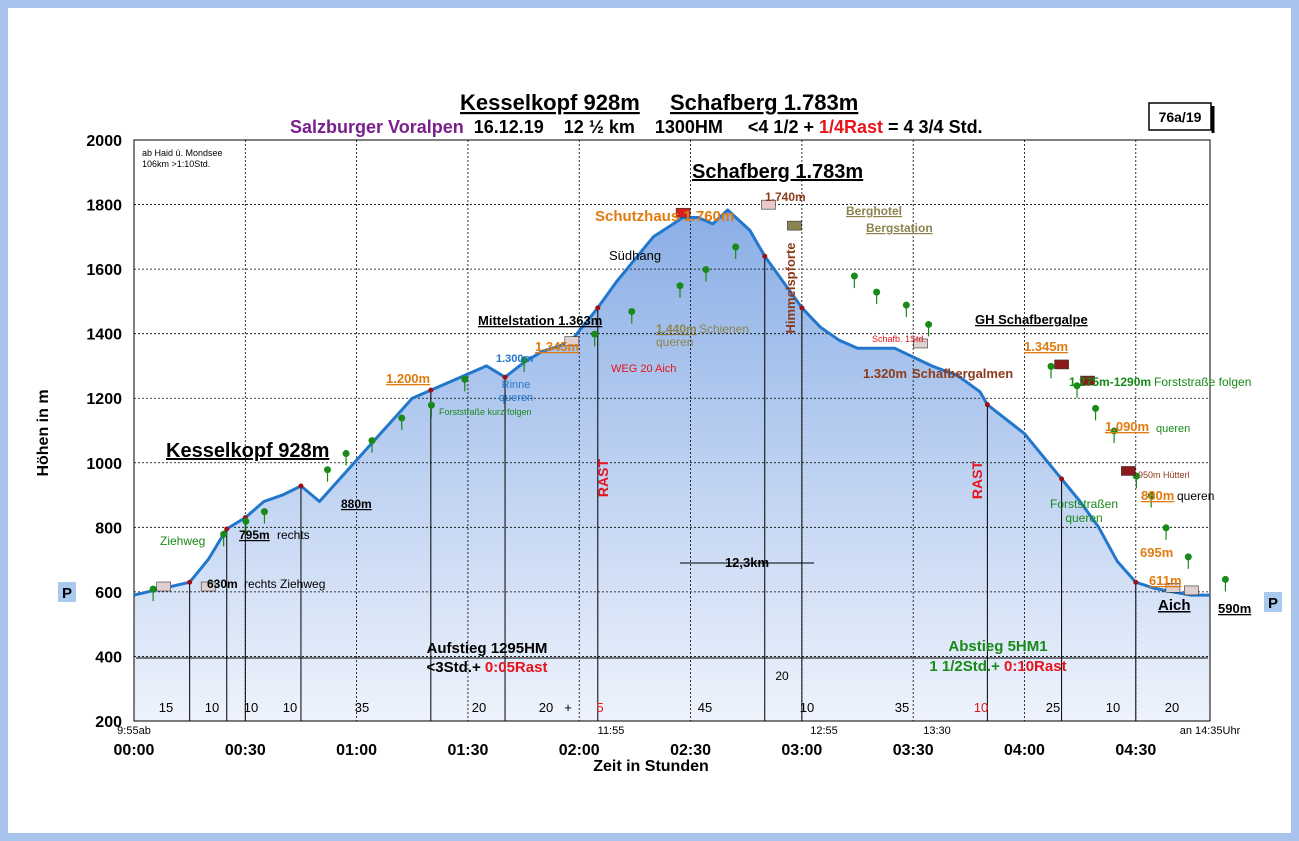 This screenshot has width=1299, height=841. Describe the element at coordinates (690, 750) in the screenshot. I see `x-tick-label: 02:30` at that location.